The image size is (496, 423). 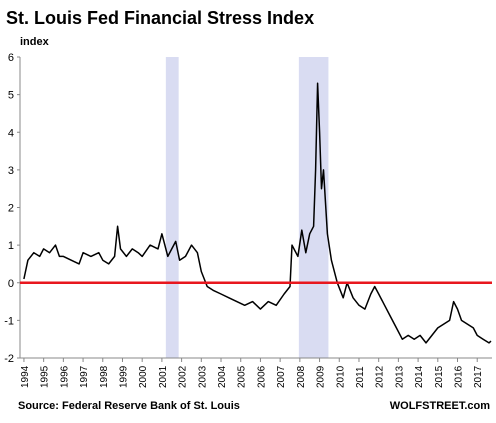 What do you see at coordinates (9, 321) in the screenshot?
I see `y-tick-label: -1` at bounding box center [9, 321].